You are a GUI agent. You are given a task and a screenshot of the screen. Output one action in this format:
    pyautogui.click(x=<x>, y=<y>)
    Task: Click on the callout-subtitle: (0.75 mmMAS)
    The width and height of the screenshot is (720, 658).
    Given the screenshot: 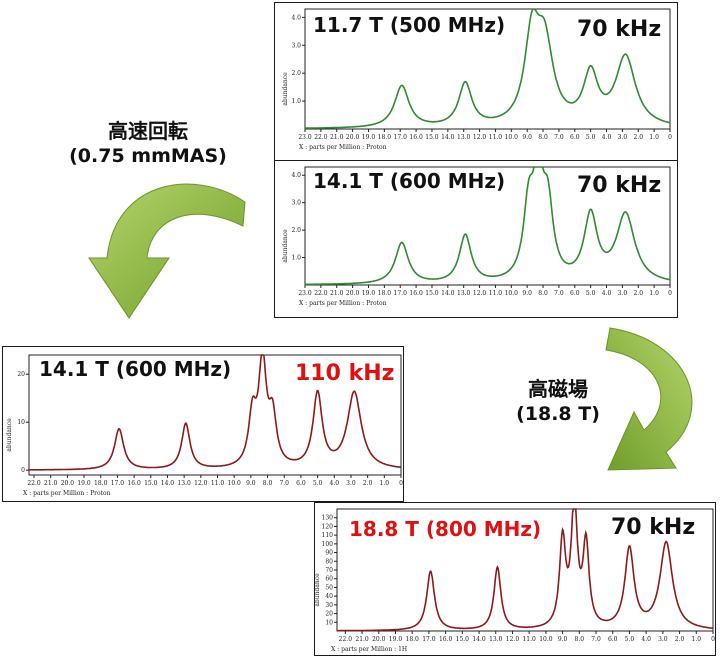 What is the action you would take?
    pyautogui.click(x=148, y=156)
    